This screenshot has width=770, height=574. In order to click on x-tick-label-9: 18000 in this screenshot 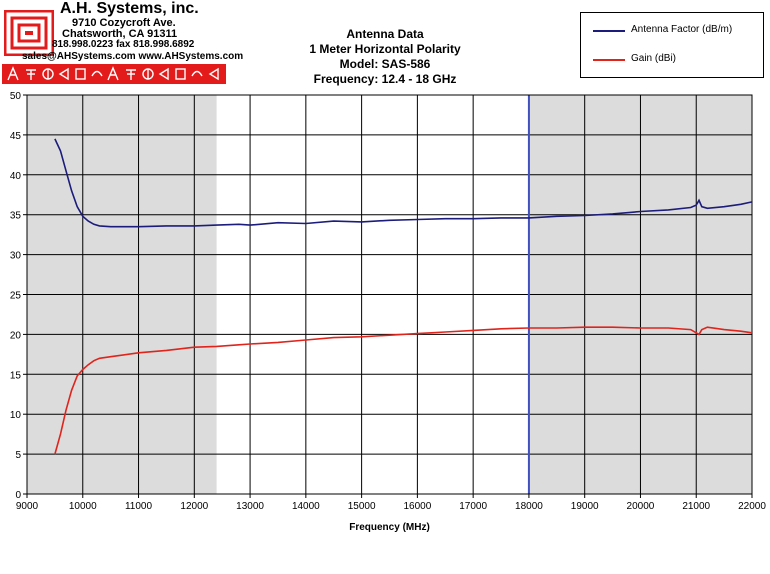, I will do `click(529, 506)`.